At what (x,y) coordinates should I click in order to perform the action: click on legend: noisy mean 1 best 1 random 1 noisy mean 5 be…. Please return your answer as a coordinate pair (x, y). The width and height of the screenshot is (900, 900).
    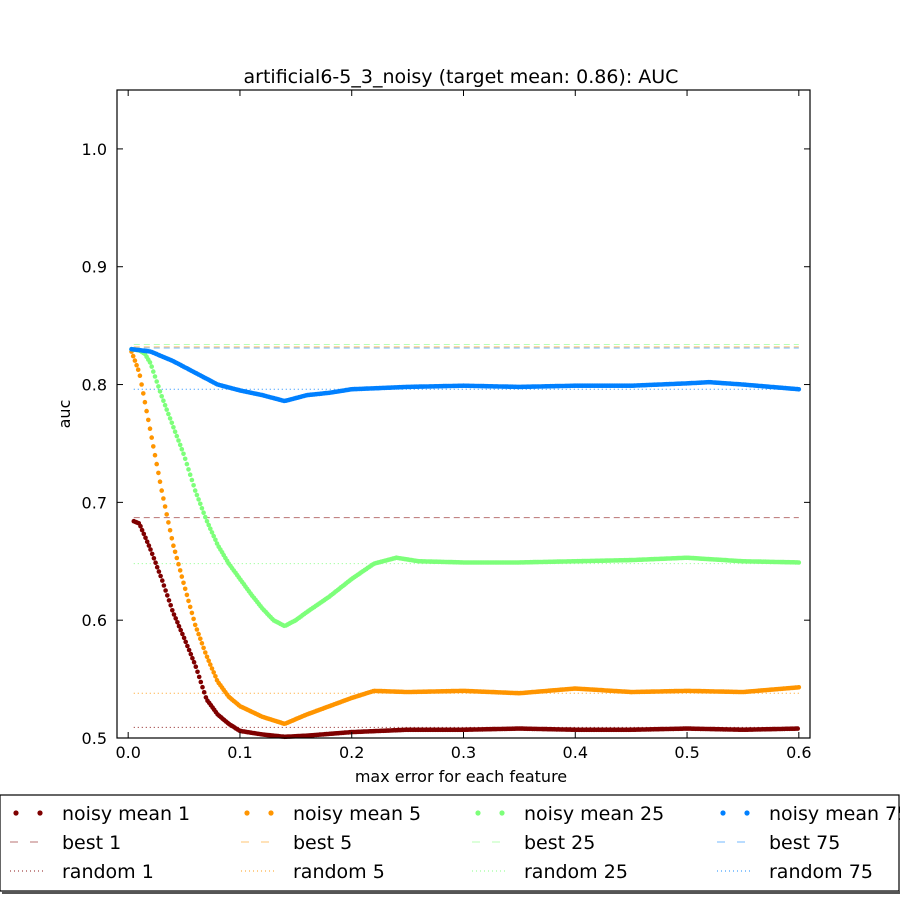
    Looking at the image, I should click on (450, 844).